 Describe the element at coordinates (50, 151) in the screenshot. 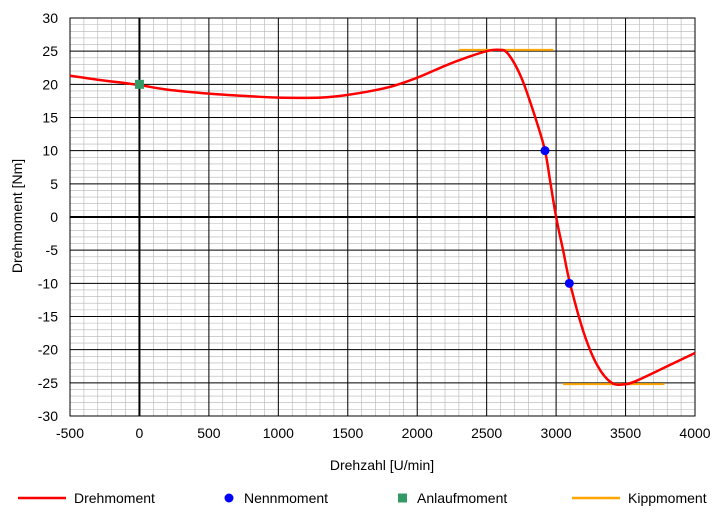

I see `y-tick-label: 10` at that location.